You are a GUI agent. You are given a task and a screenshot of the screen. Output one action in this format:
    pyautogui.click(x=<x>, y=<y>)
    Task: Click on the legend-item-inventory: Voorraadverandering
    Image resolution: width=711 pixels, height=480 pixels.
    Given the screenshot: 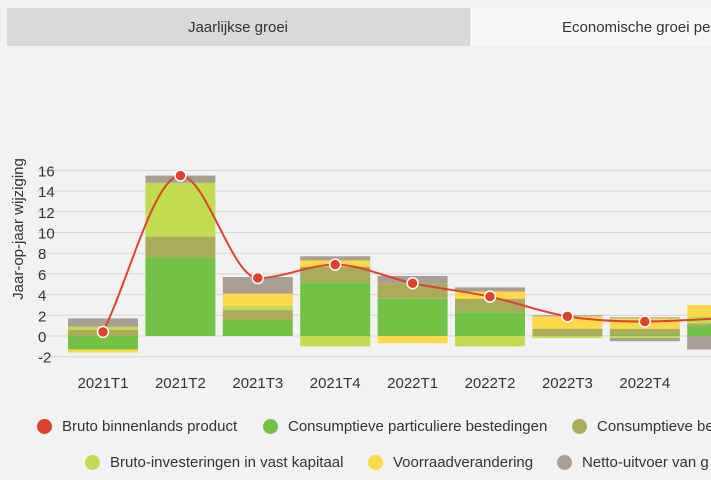 What is the action you would take?
    pyautogui.click(x=450, y=462)
    